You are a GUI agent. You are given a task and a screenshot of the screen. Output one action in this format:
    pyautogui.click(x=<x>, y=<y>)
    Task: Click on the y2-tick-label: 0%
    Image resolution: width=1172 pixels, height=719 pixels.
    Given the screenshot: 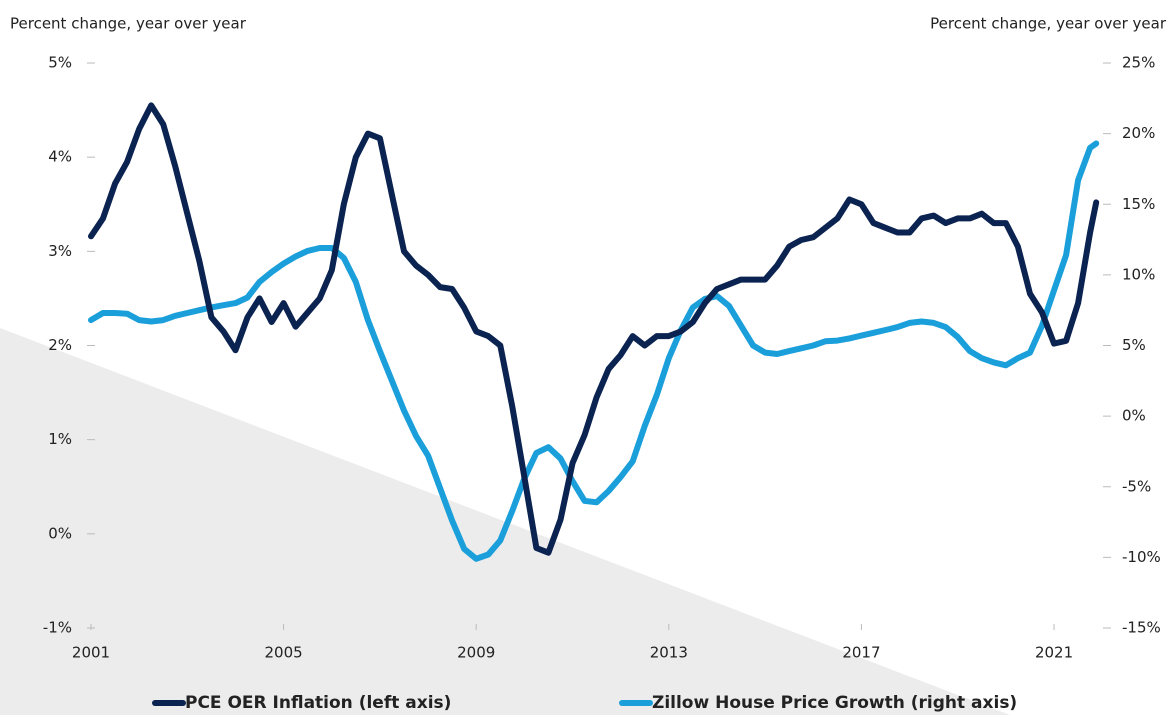 What is the action you would take?
    pyautogui.click(x=1134, y=416)
    